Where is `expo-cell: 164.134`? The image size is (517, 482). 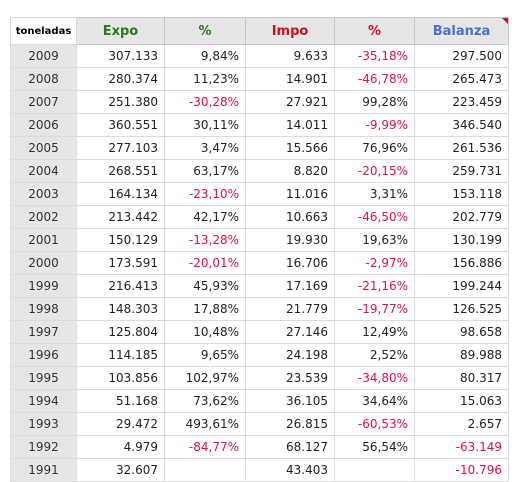
expo-cell: 164.134 is located at coordinates (120, 194).